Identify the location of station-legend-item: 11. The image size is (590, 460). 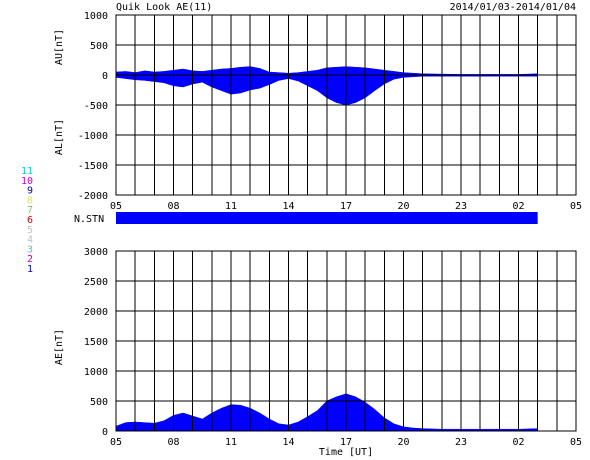
(27, 171).